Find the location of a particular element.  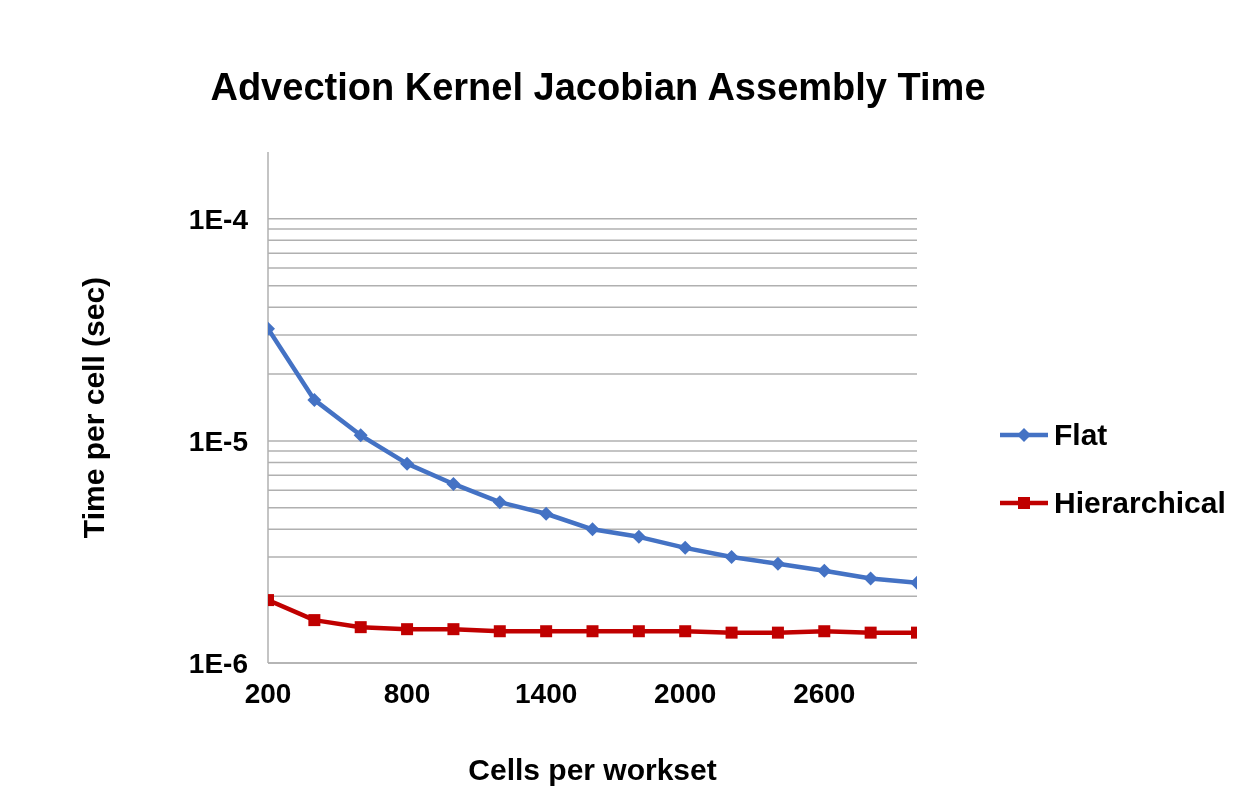

y-tick-label: 1E-5 is located at coordinates (218, 441).